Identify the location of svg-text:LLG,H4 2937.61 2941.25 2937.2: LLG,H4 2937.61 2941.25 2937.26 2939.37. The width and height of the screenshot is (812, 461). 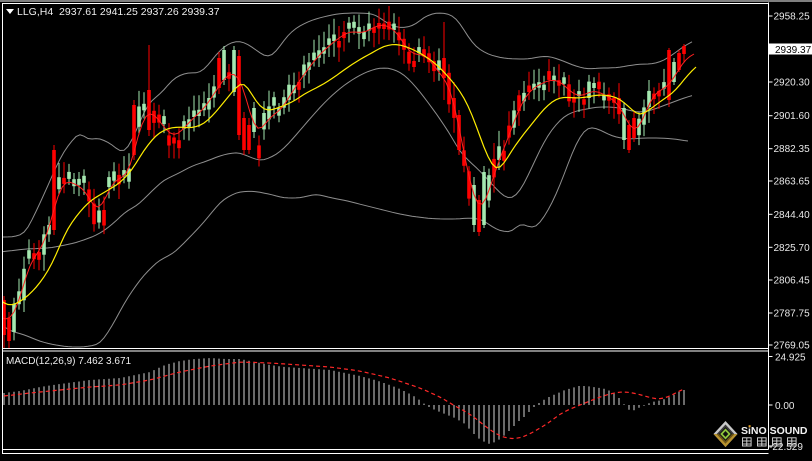
(118, 12).